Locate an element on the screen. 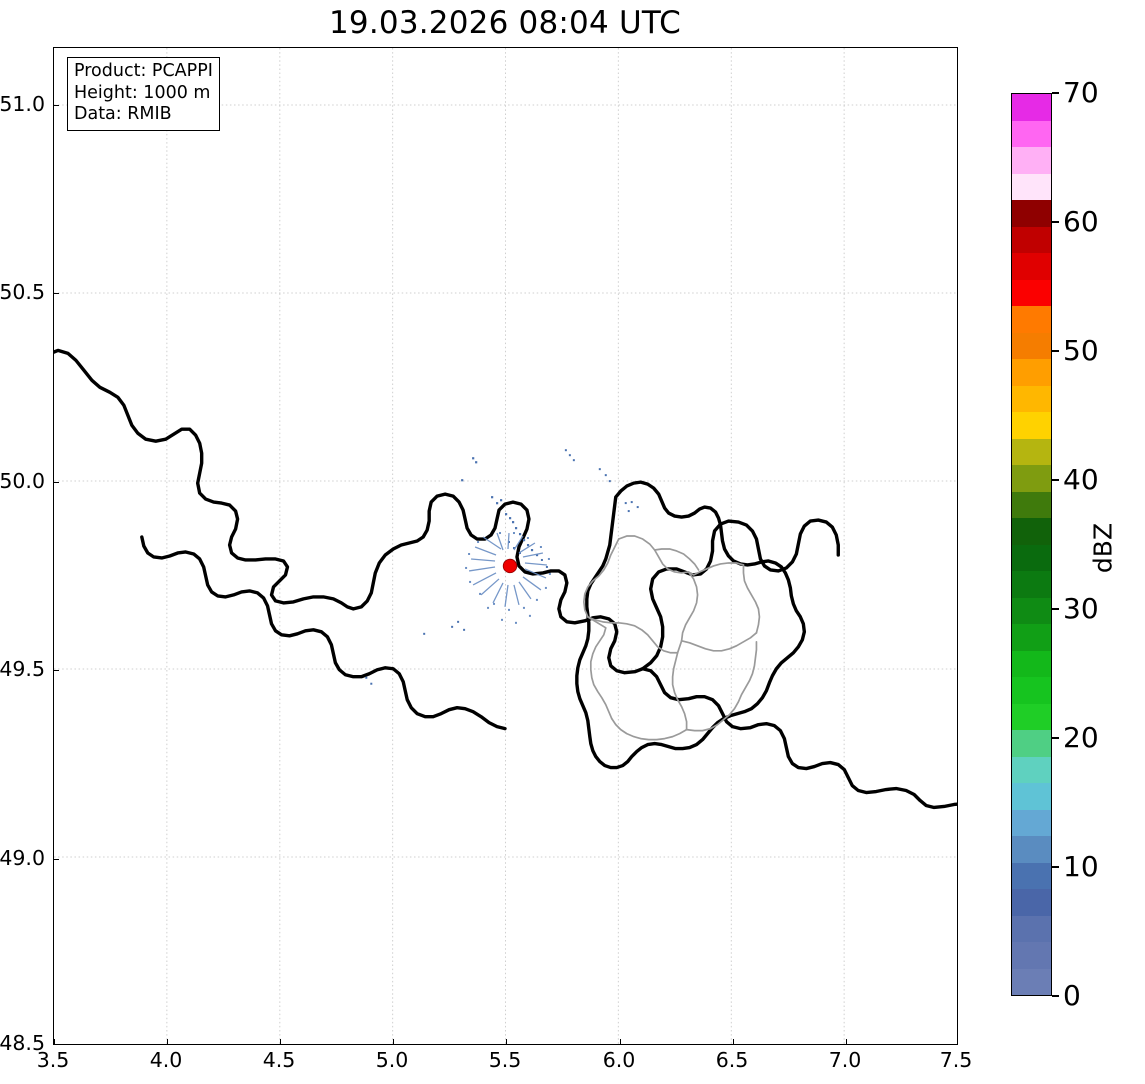 The width and height of the screenshot is (1145, 1084). xtick-label: 4.0 is located at coordinates (166, 1060).